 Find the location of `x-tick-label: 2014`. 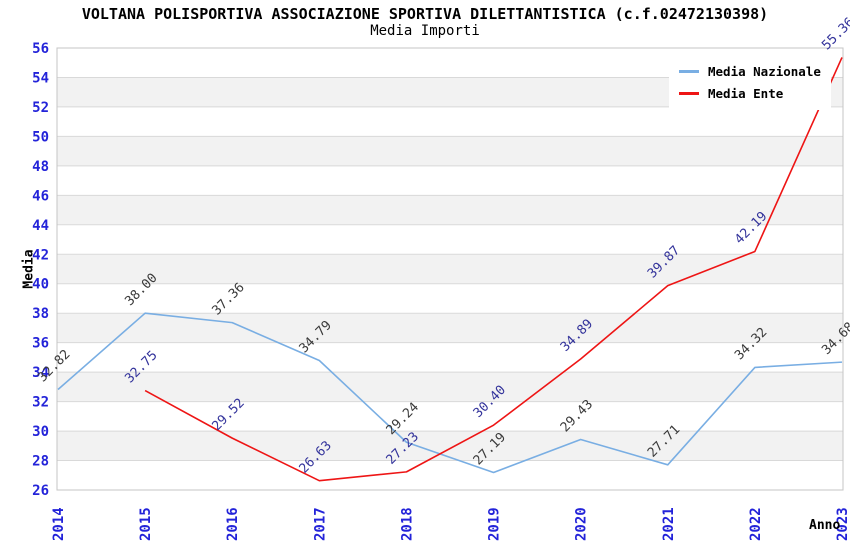

x-tick-label: 2014 is located at coordinates (59, 524).